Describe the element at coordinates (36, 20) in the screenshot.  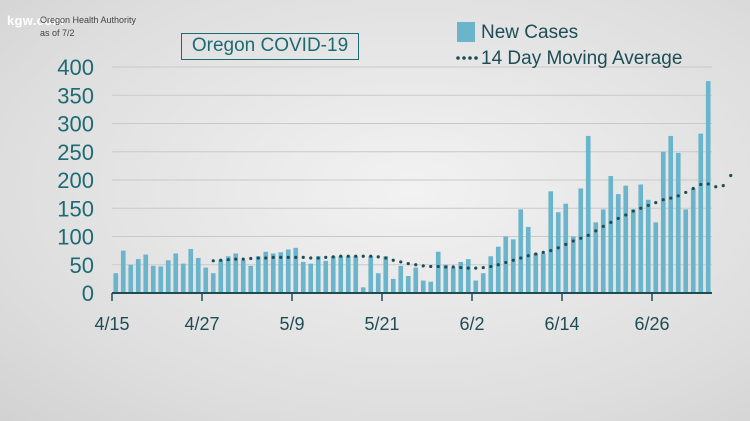
I see `brand-logo: kgw.com` at that location.